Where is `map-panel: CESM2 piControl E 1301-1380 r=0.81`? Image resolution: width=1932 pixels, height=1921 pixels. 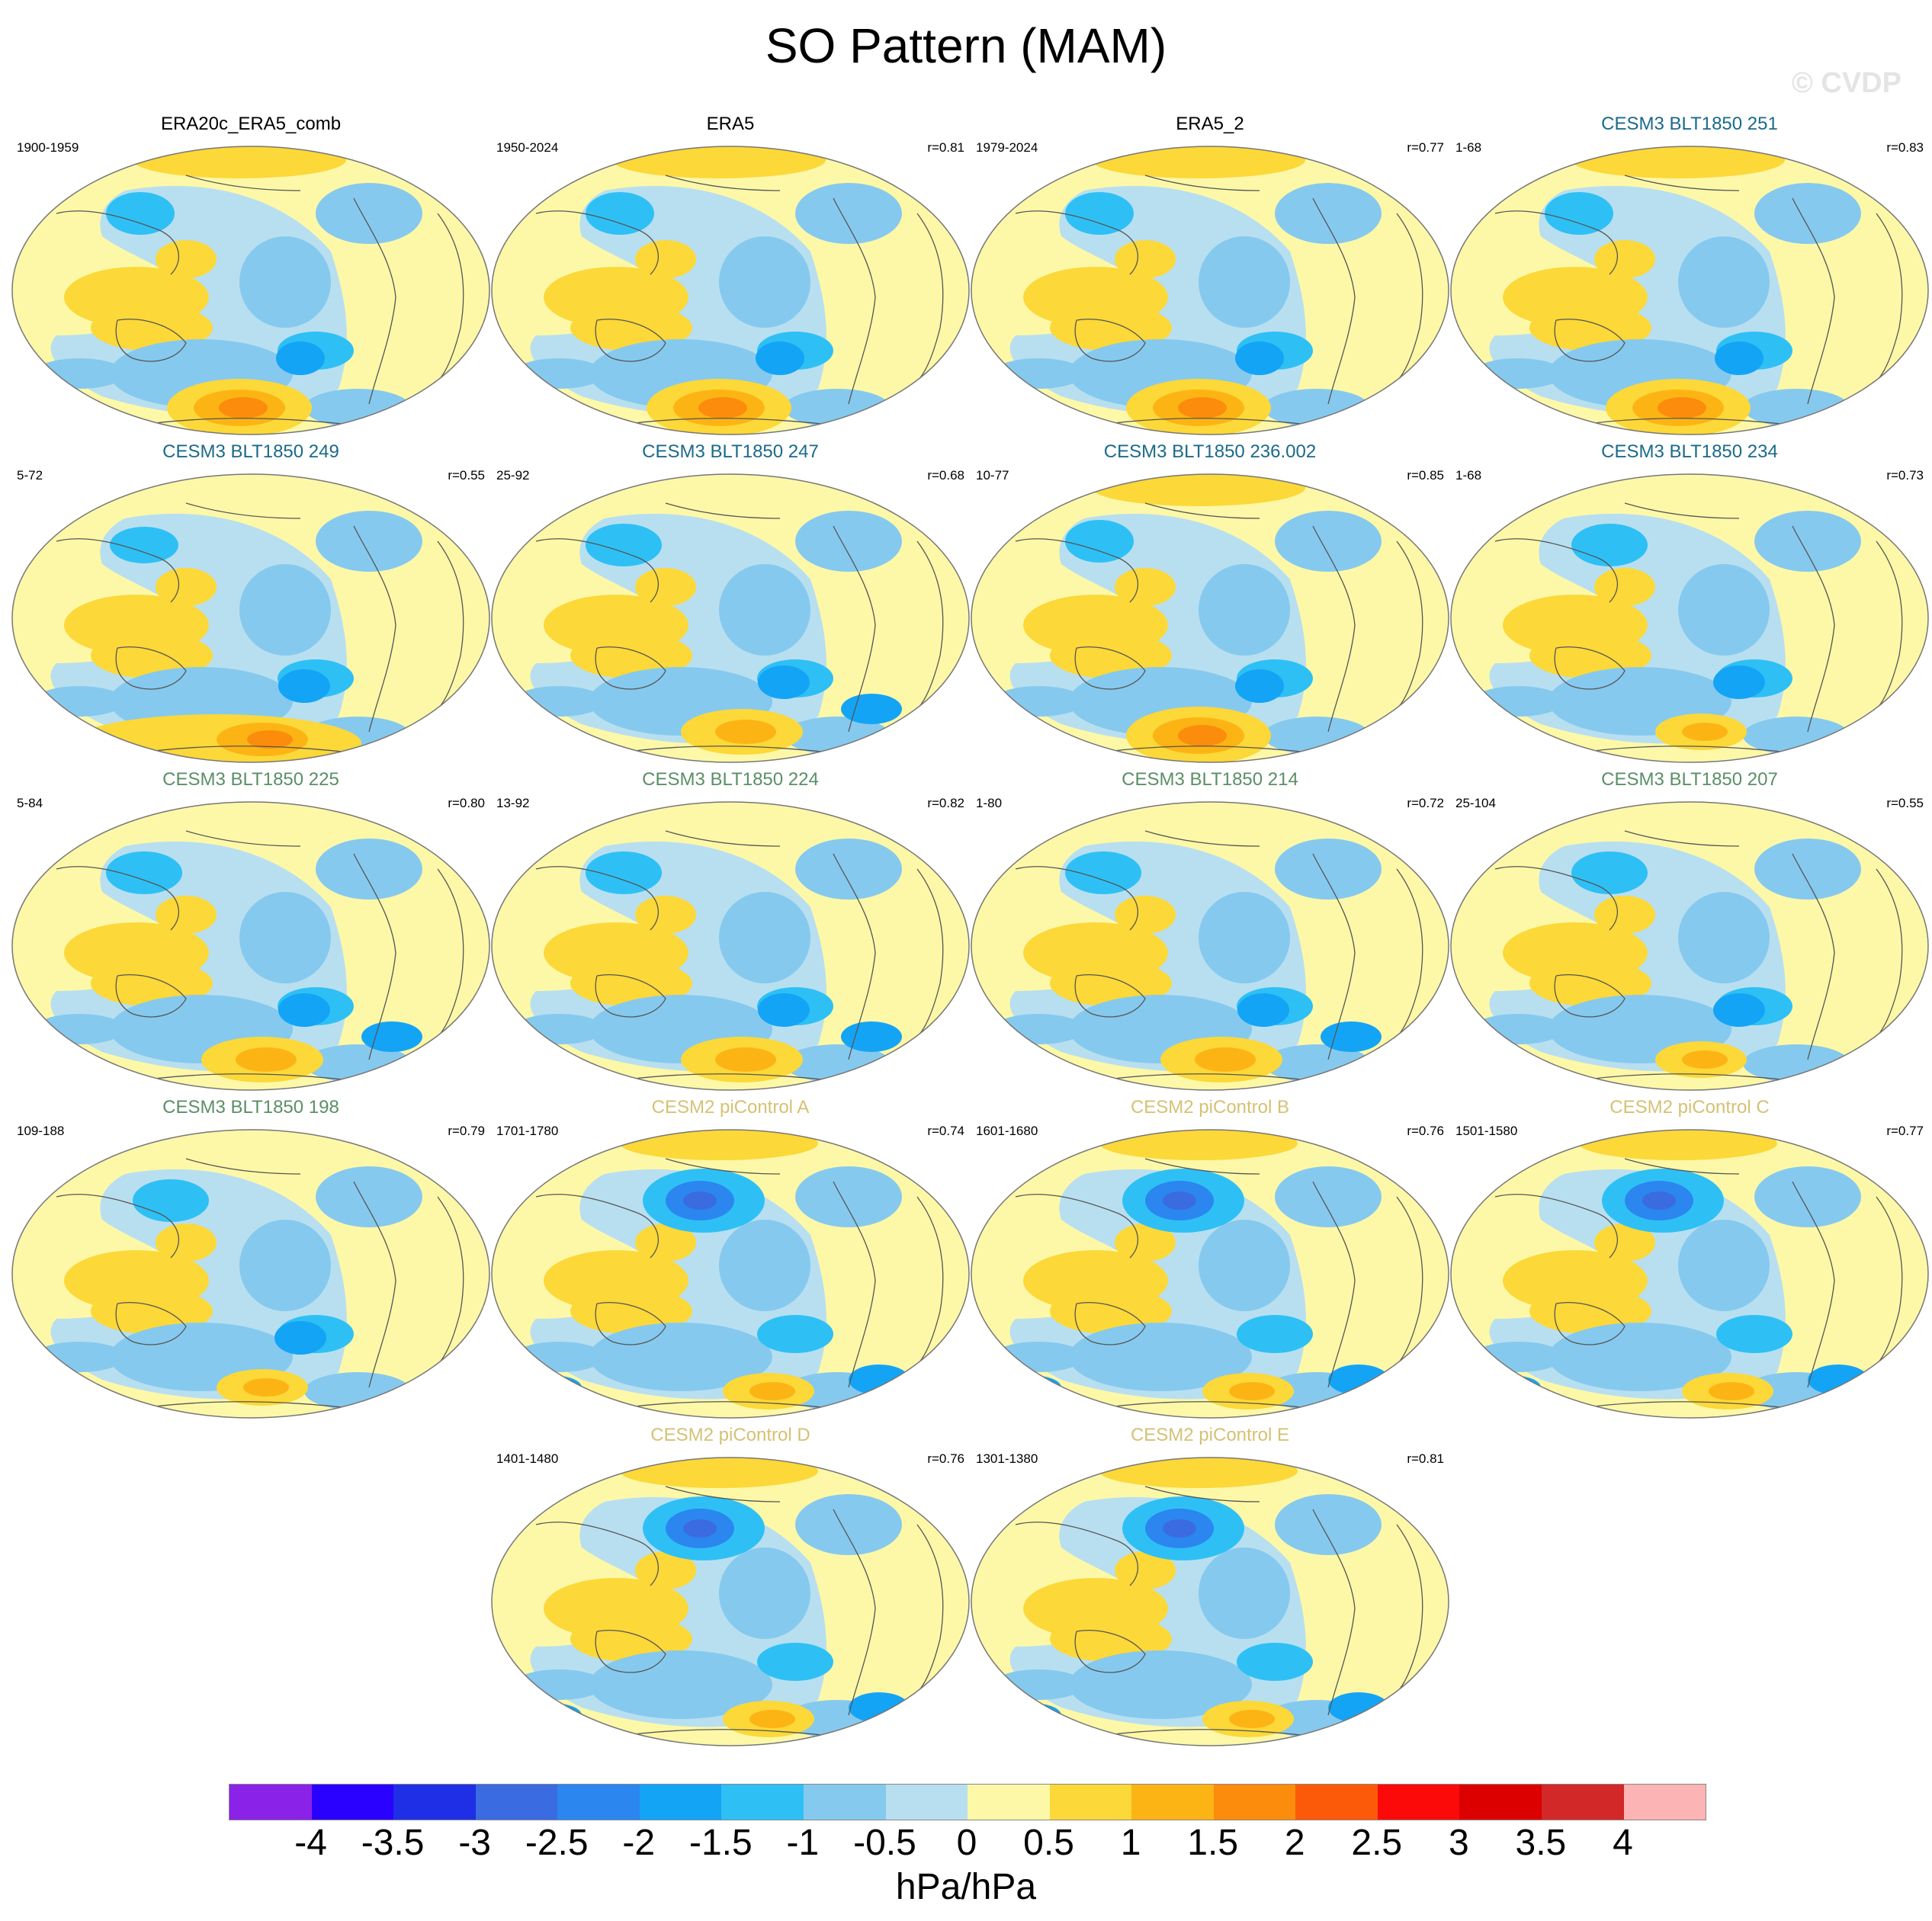 map-panel: CESM2 piControl E 1301-1380 r=0.81 is located at coordinates (1210, 1588).